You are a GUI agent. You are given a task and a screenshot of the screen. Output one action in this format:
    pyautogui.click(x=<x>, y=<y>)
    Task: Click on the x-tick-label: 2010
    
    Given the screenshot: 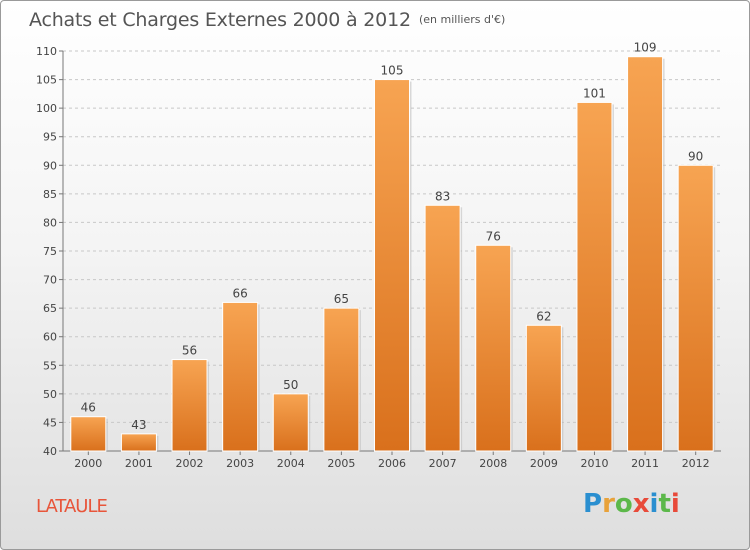 What is the action you would take?
    pyautogui.click(x=594, y=463)
    